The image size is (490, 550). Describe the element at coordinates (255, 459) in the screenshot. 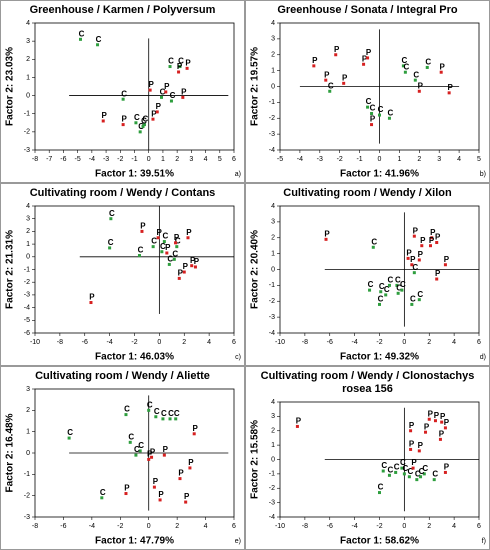

I see `y-axis-label: Factor 2: 15.58%` at that location.